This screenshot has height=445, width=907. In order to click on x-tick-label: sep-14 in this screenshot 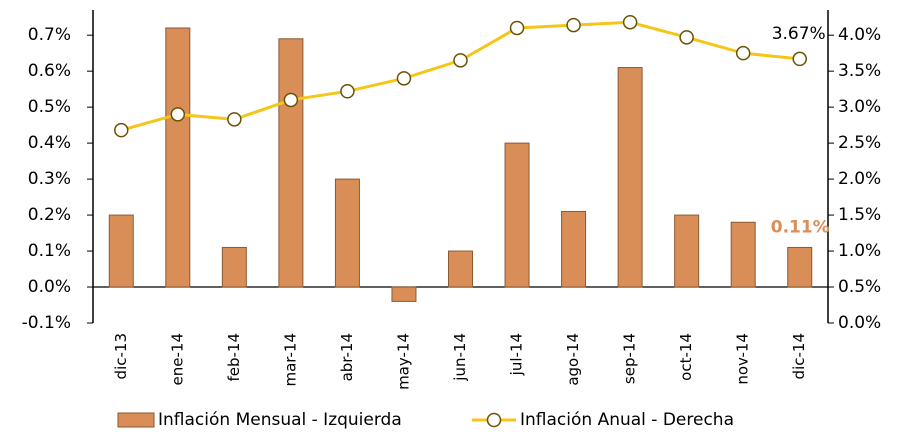, I will do `click(630, 358)`.